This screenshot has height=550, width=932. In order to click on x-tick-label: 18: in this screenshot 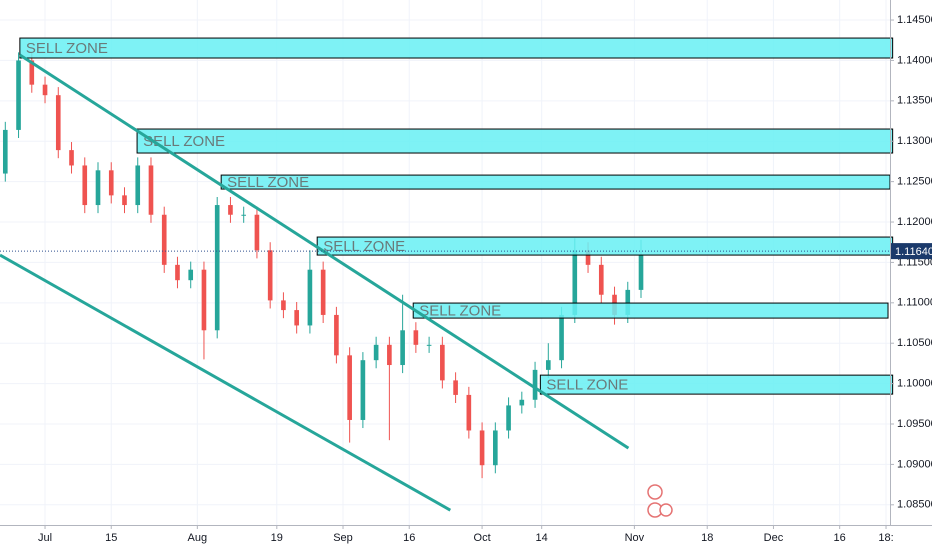, I will do `click(885, 538)`.